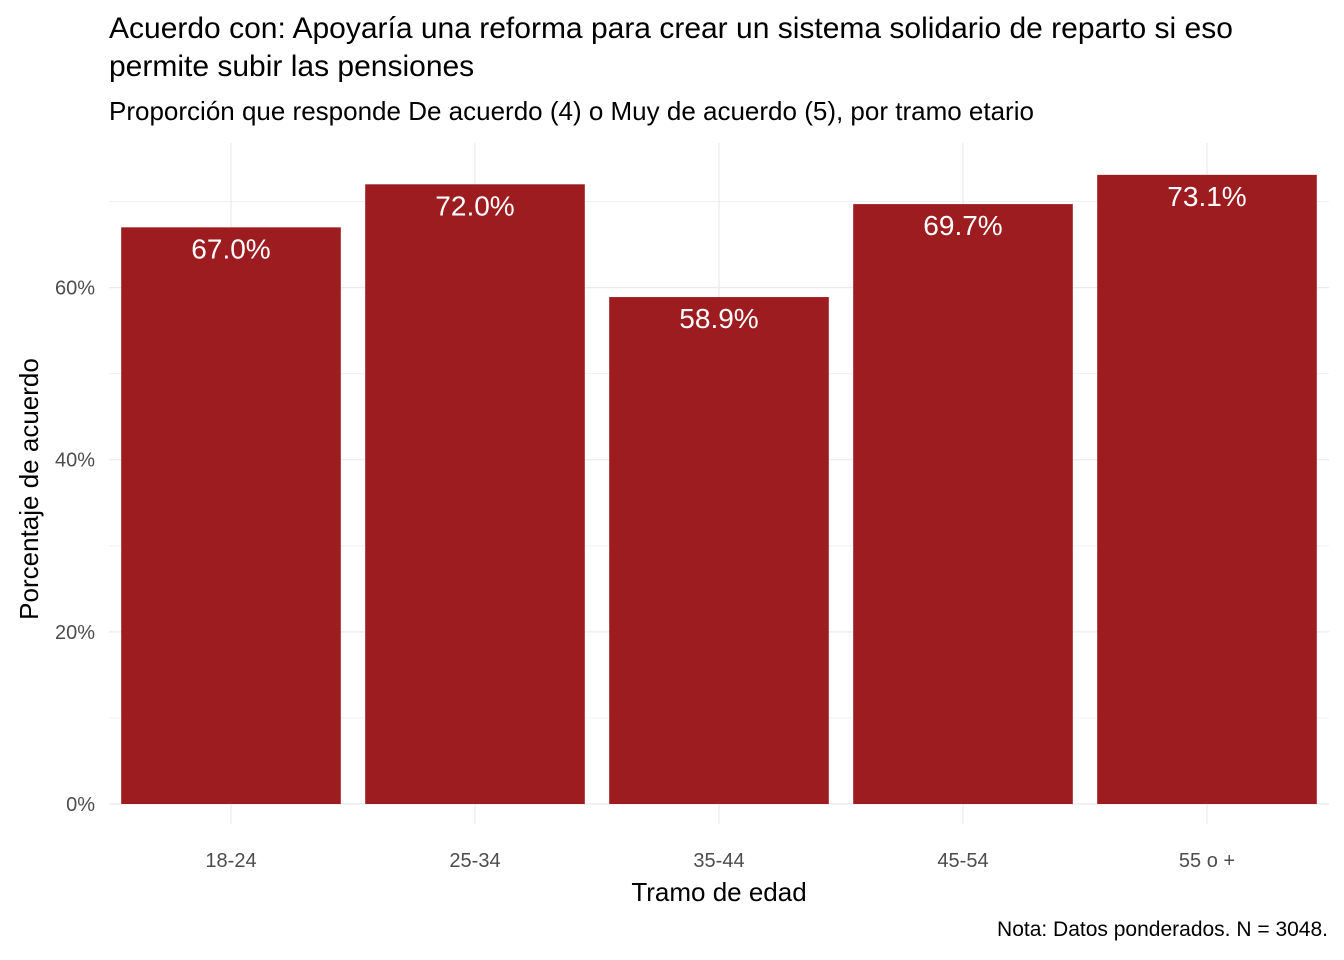 This screenshot has width=1344, height=960. I want to click on x-tick-label: 35-44, so click(718, 861).